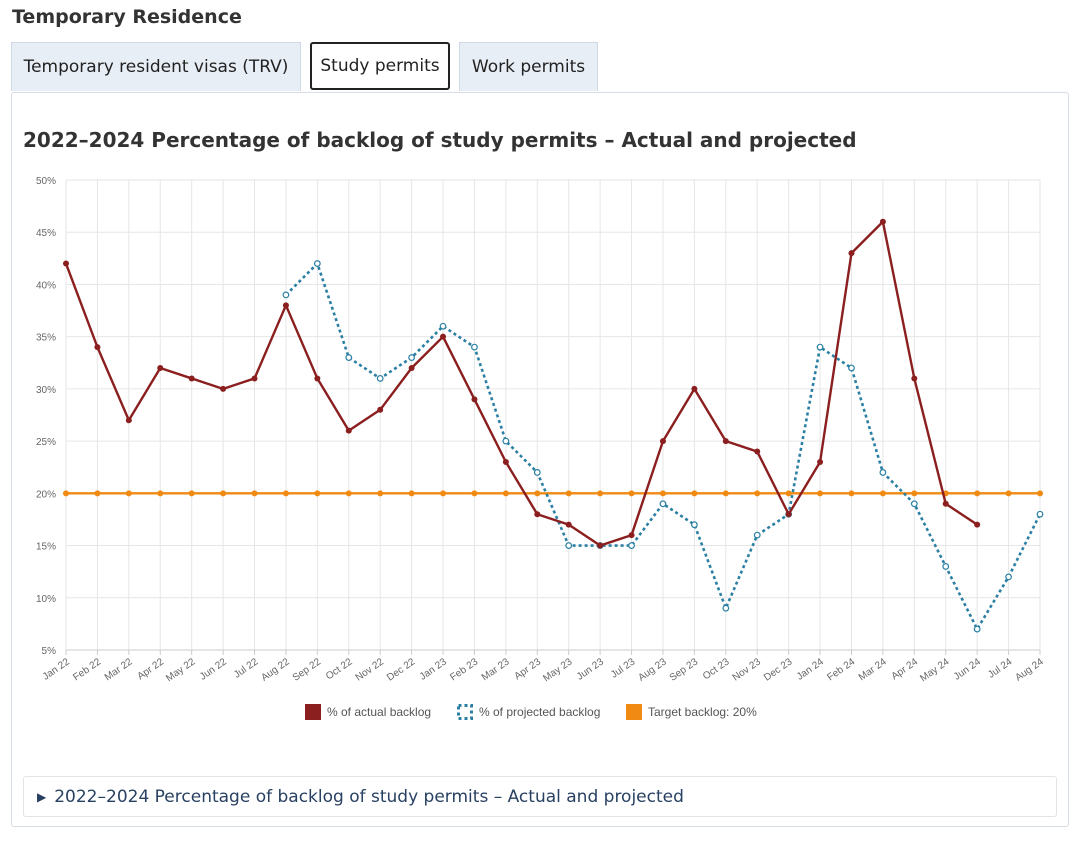  What do you see at coordinates (778, 669) in the screenshot?
I see `x-tick-label: Dec 23` at bounding box center [778, 669].